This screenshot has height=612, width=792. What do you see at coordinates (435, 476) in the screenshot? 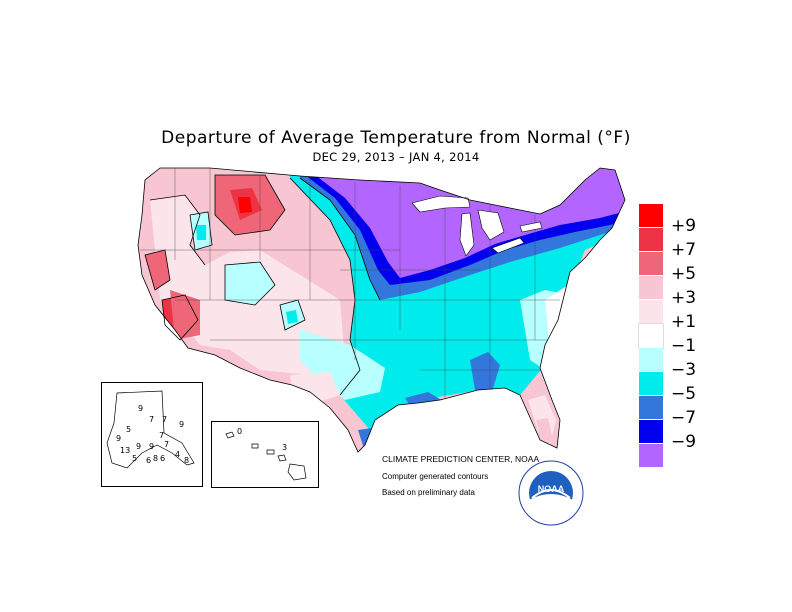
I see `credit-contours: Computer generated contours` at bounding box center [435, 476].